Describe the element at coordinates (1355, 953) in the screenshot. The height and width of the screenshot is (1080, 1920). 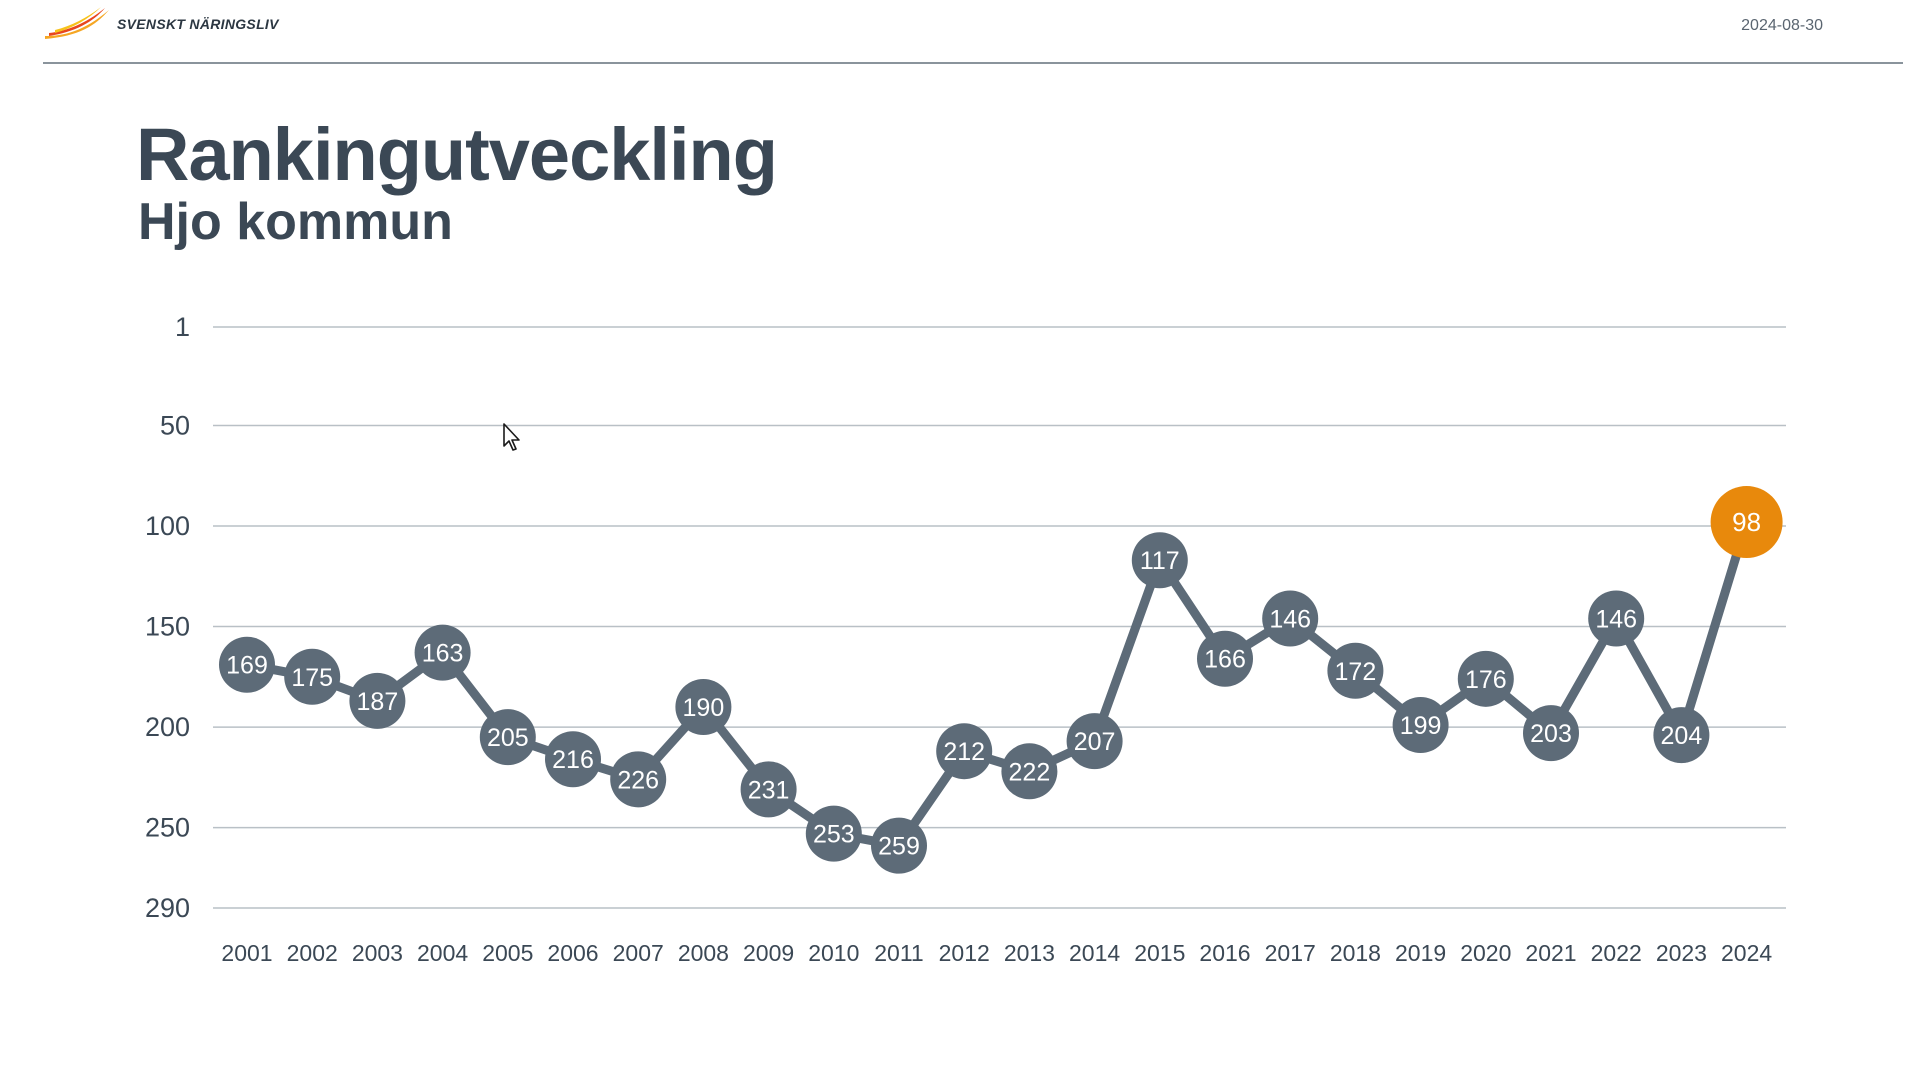
I see `x-tick-label: 2018` at that location.